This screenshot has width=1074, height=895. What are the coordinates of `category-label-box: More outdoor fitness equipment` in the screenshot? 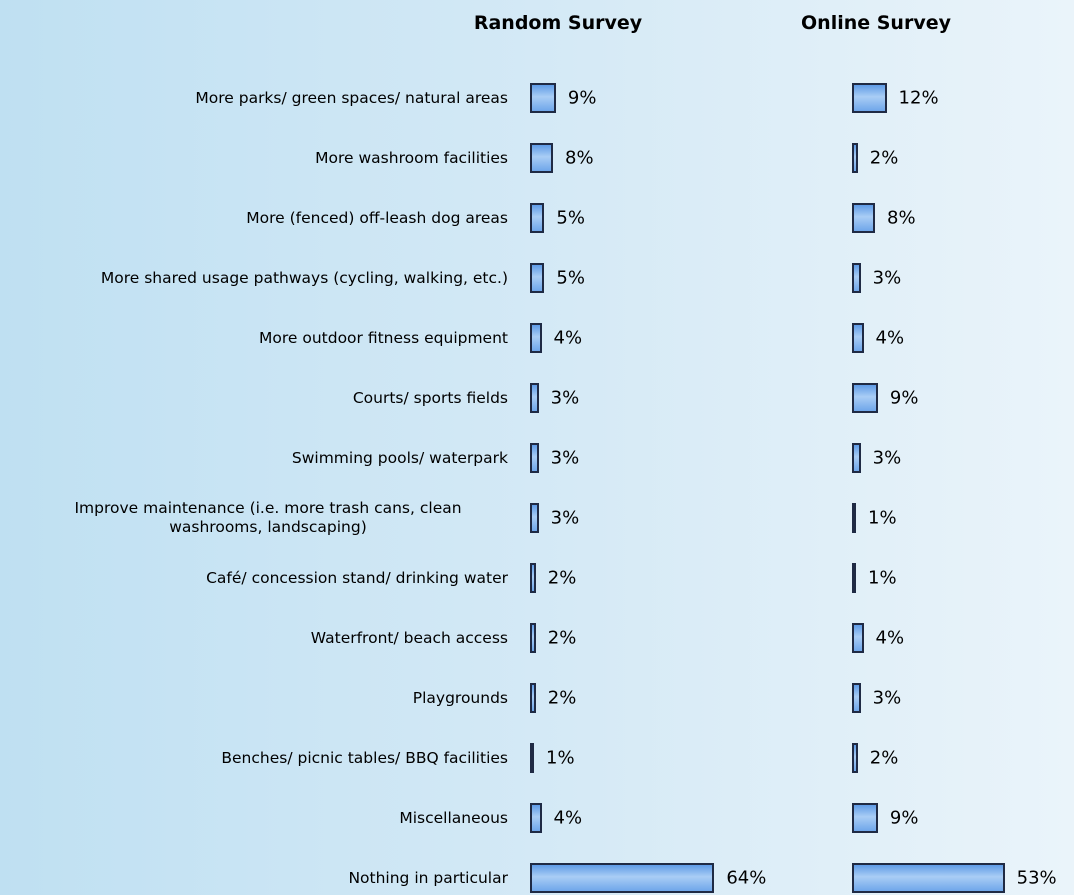 It's located at (383, 338).